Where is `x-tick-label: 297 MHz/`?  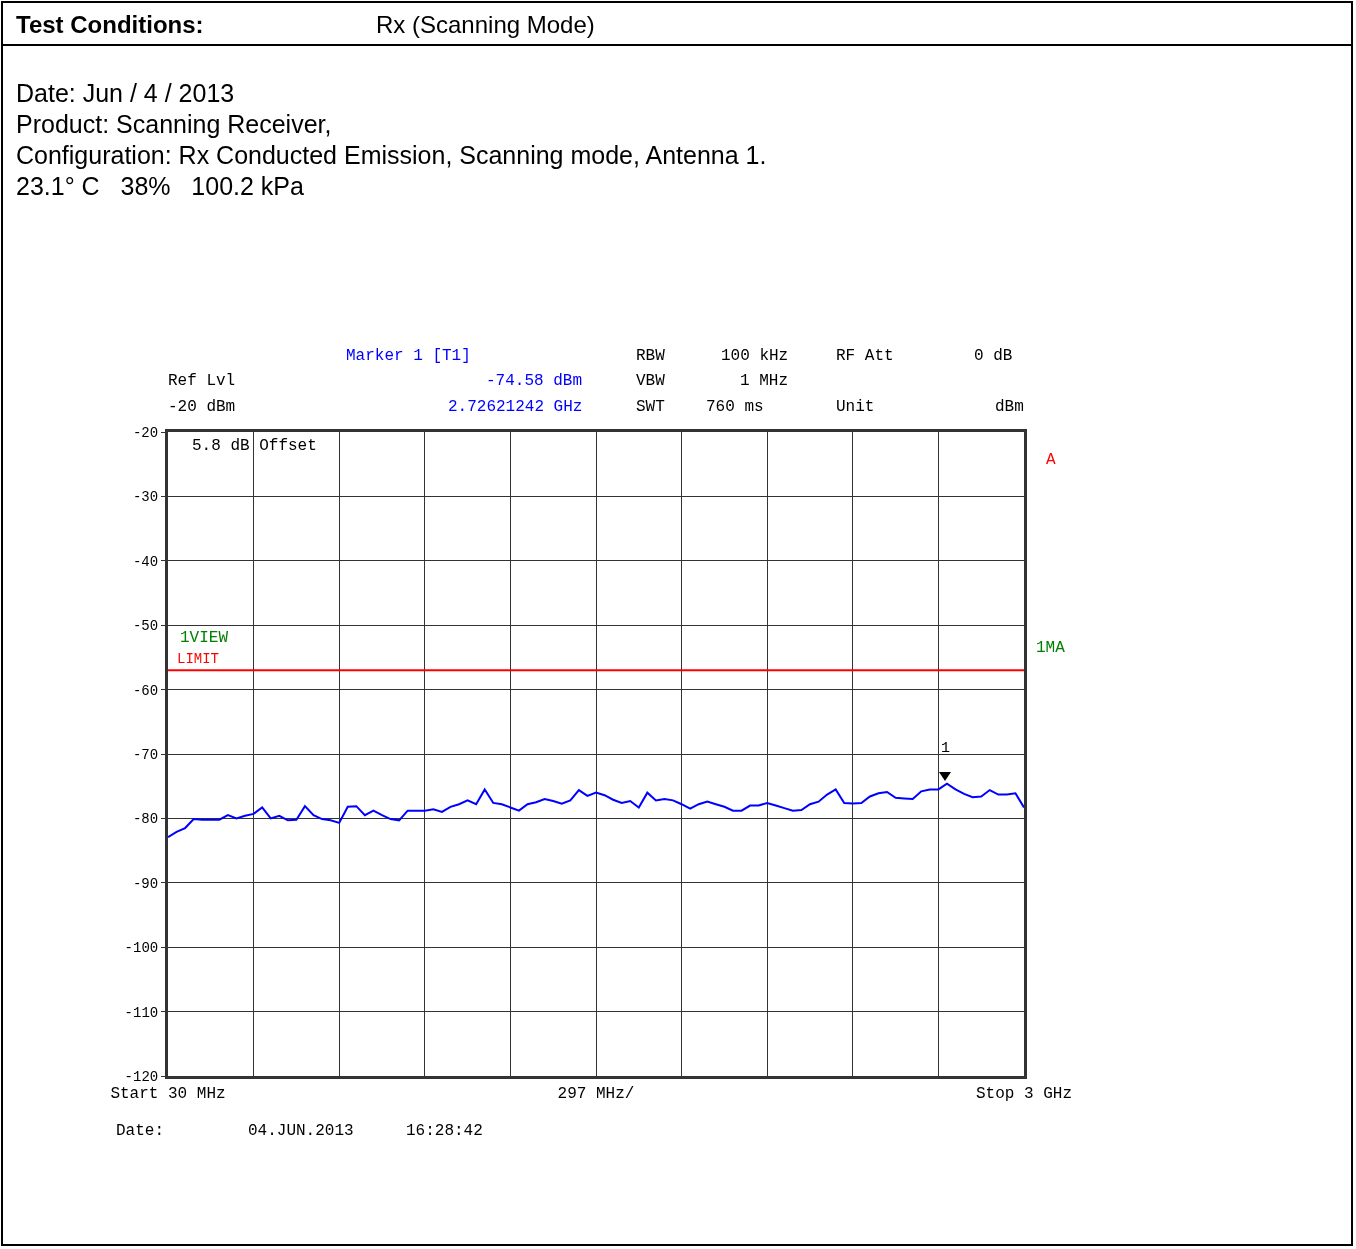
x-tick-label: 297 MHz/ is located at coordinates (596, 1094).